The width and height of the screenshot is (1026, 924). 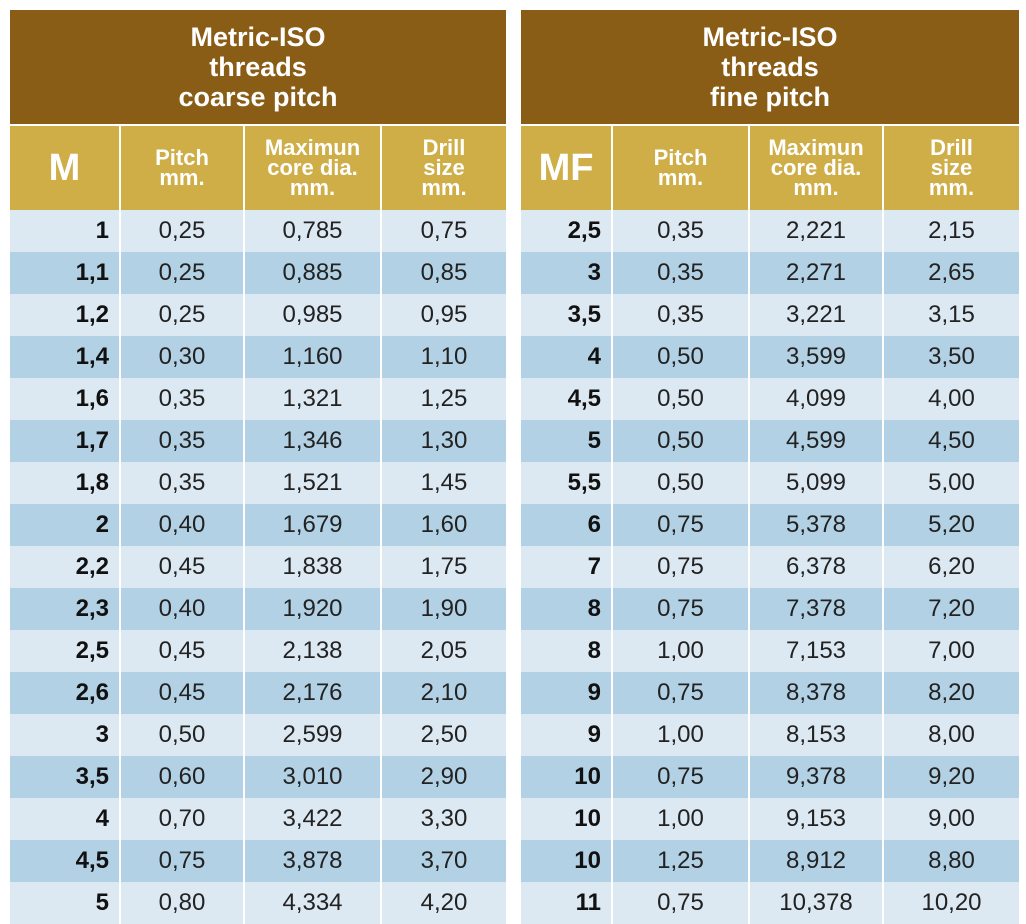 What do you see at coordinates (817, 483) in the screenshot?
I see `cell-core-dia: 5,099` at bounding box center [817, 483].